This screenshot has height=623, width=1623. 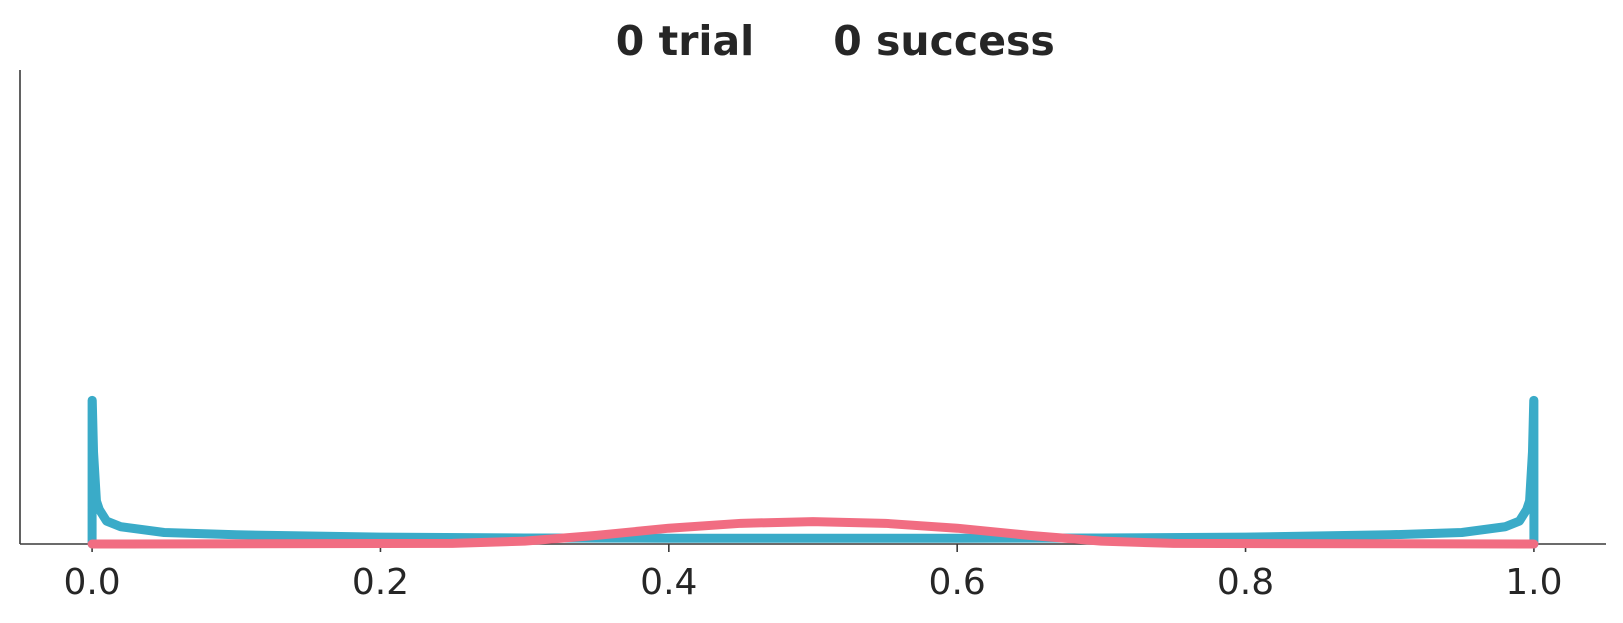 I want to click on x-tick-label: 1.0, so click(x=1533, y=582).